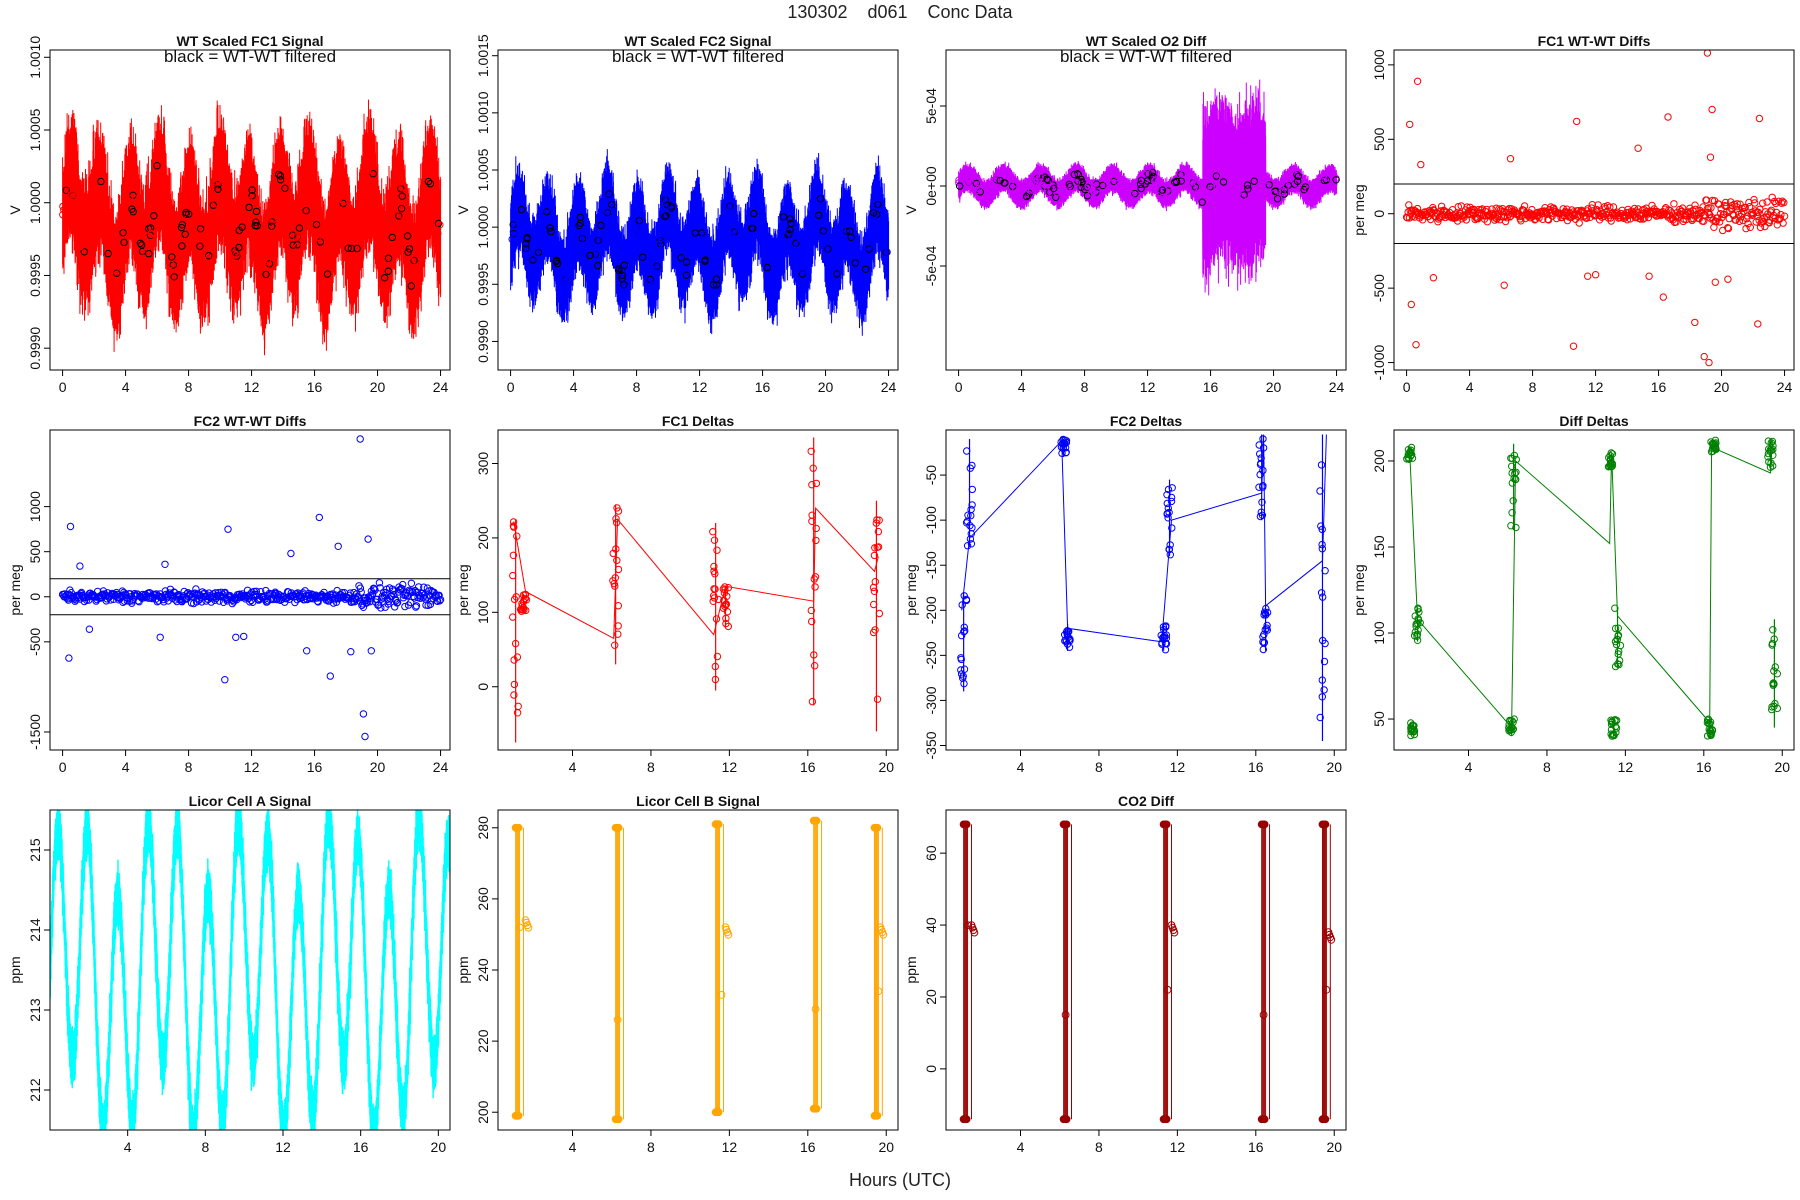 The width and height of the screenshot is (1800, 1200). What do you see at coordinates (931, 520) in the screenshot?
I see `y-tick-label: -100` at bounding box center [931, 520].